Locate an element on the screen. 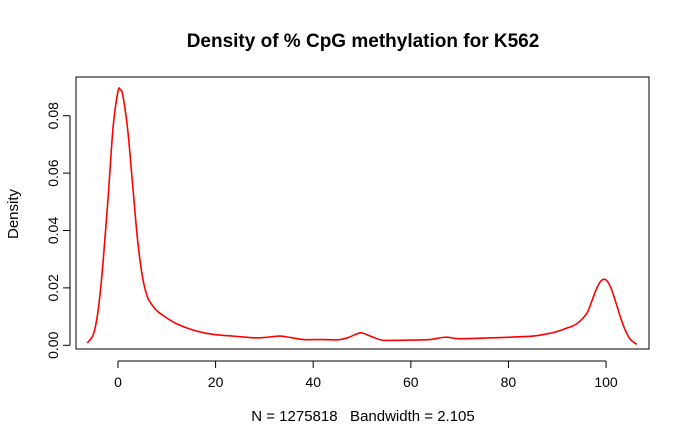  x-tick-label: 100 is located at coordinates (606, 382).